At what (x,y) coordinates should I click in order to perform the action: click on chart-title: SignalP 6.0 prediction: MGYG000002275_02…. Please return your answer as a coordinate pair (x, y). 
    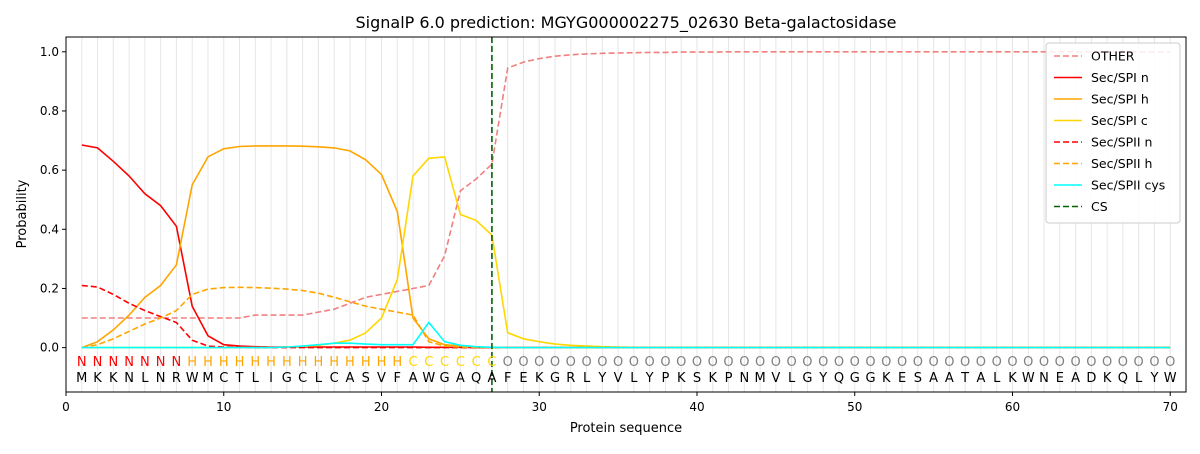
    Looking at the image, I should click on (625, 23).